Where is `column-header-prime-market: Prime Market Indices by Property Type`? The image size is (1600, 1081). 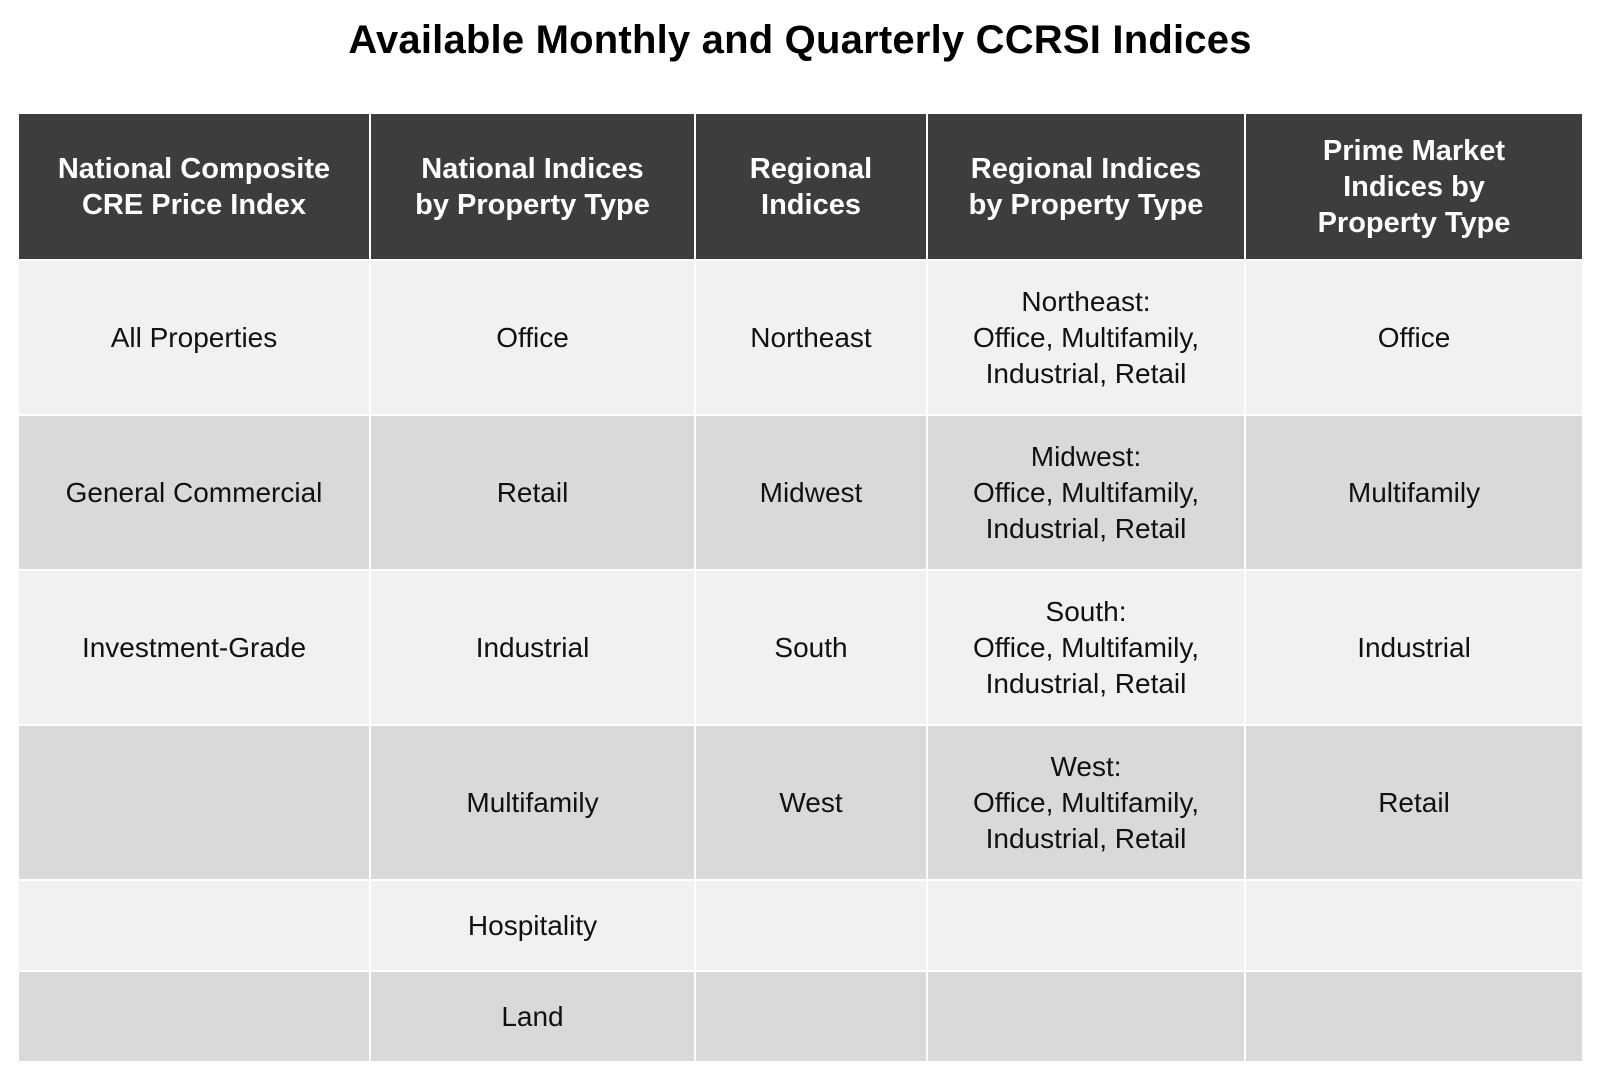 column-header-prime-market: Prime Market Indices by Property Type is located at coordinates (1413, 187).